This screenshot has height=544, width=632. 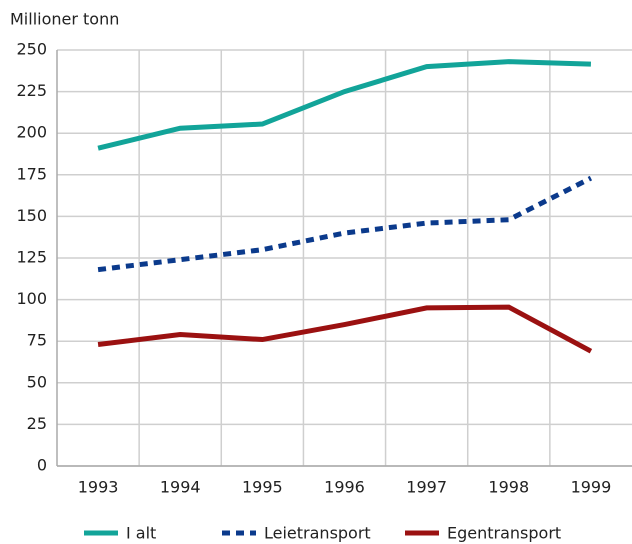 I want to click on x-tick-label: 1993, so click(x=98, y=487).